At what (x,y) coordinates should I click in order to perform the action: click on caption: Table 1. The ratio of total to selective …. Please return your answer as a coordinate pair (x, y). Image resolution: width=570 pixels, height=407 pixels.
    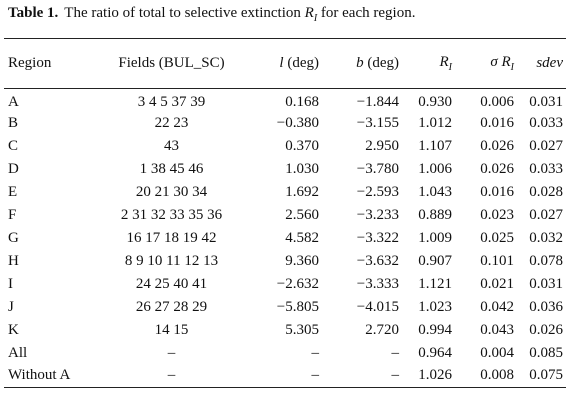
    Looking at the image, I should click on (211, 14).